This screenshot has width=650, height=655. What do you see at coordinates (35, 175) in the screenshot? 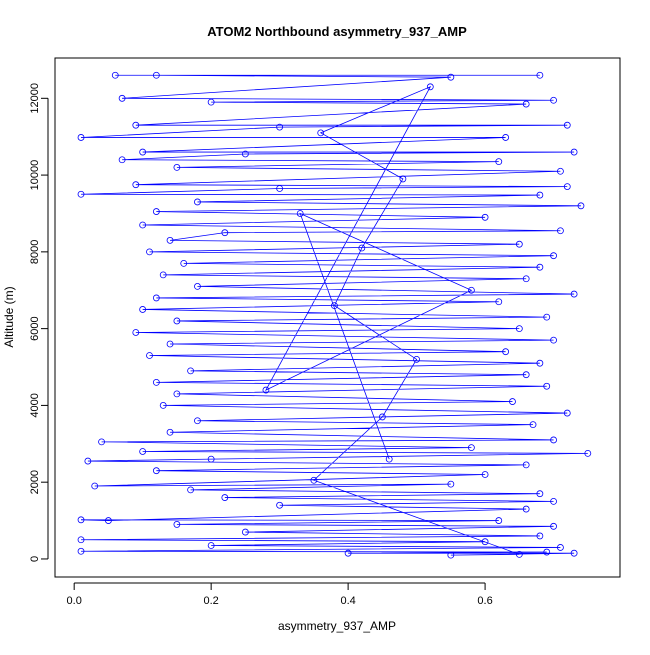
I see `y-tick-label: 10000` at bounding box center [35, 175].